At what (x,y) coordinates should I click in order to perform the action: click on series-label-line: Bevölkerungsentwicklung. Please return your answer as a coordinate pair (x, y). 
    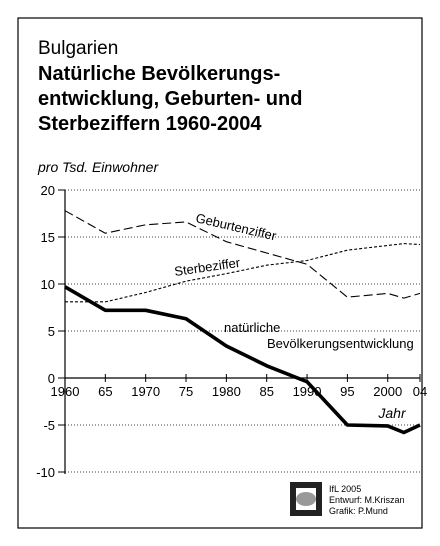
    Looking at the image, I should click on (340, 343).